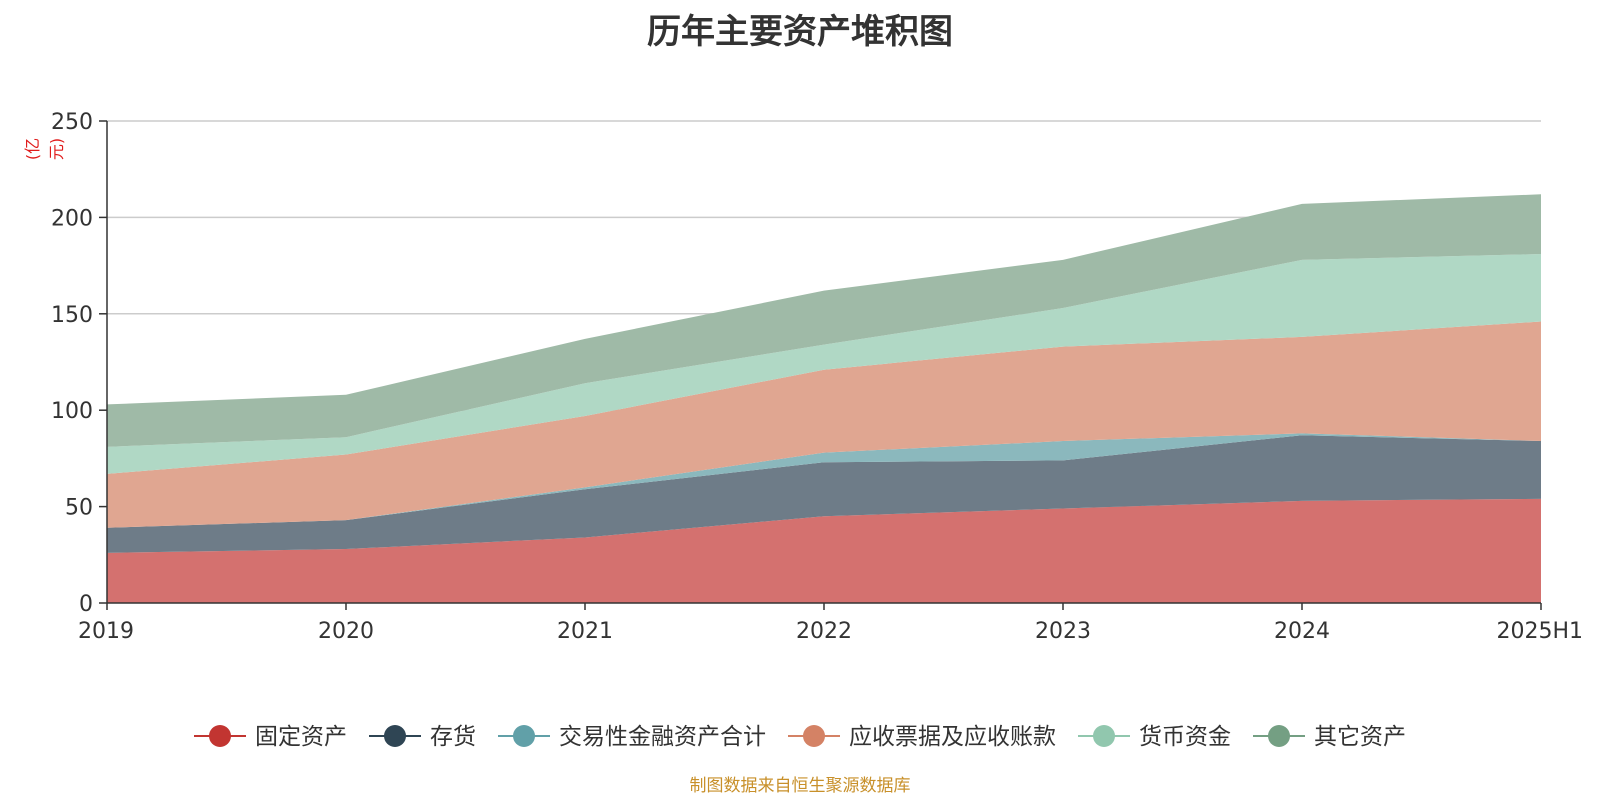  Describe the element at coordinates (952, 737) in the screenshot. I see `legend-label: 应收票据及应收账款` at that location.